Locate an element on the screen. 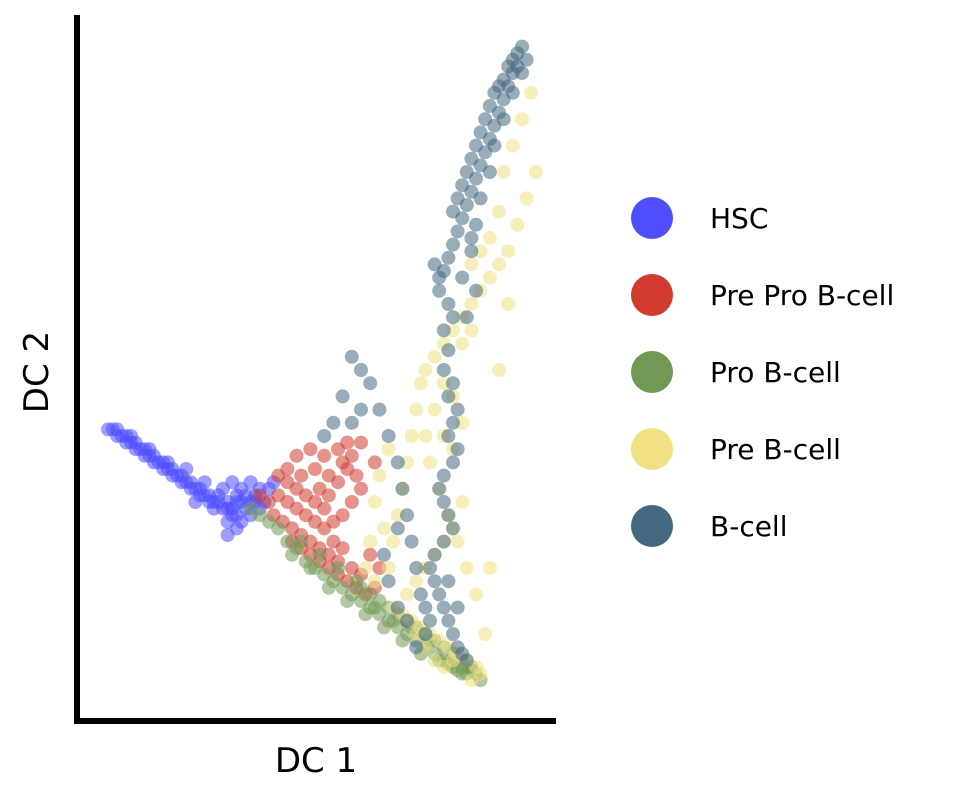 The width and height of the screenshot is (960, 800). legend-label: B-cell is located at coordinates (749, 526).